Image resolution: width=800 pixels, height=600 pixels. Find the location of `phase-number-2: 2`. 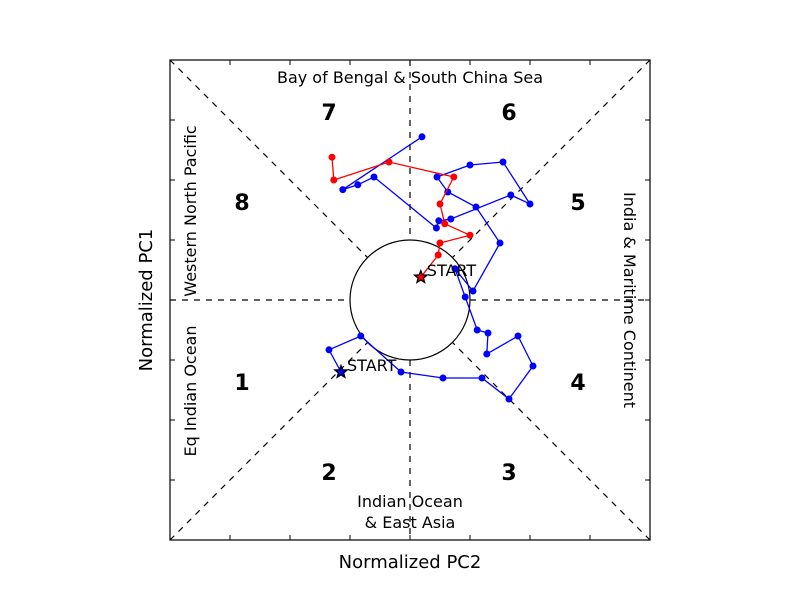

phase-number-2: 2 is located at coordinates (328, 473).